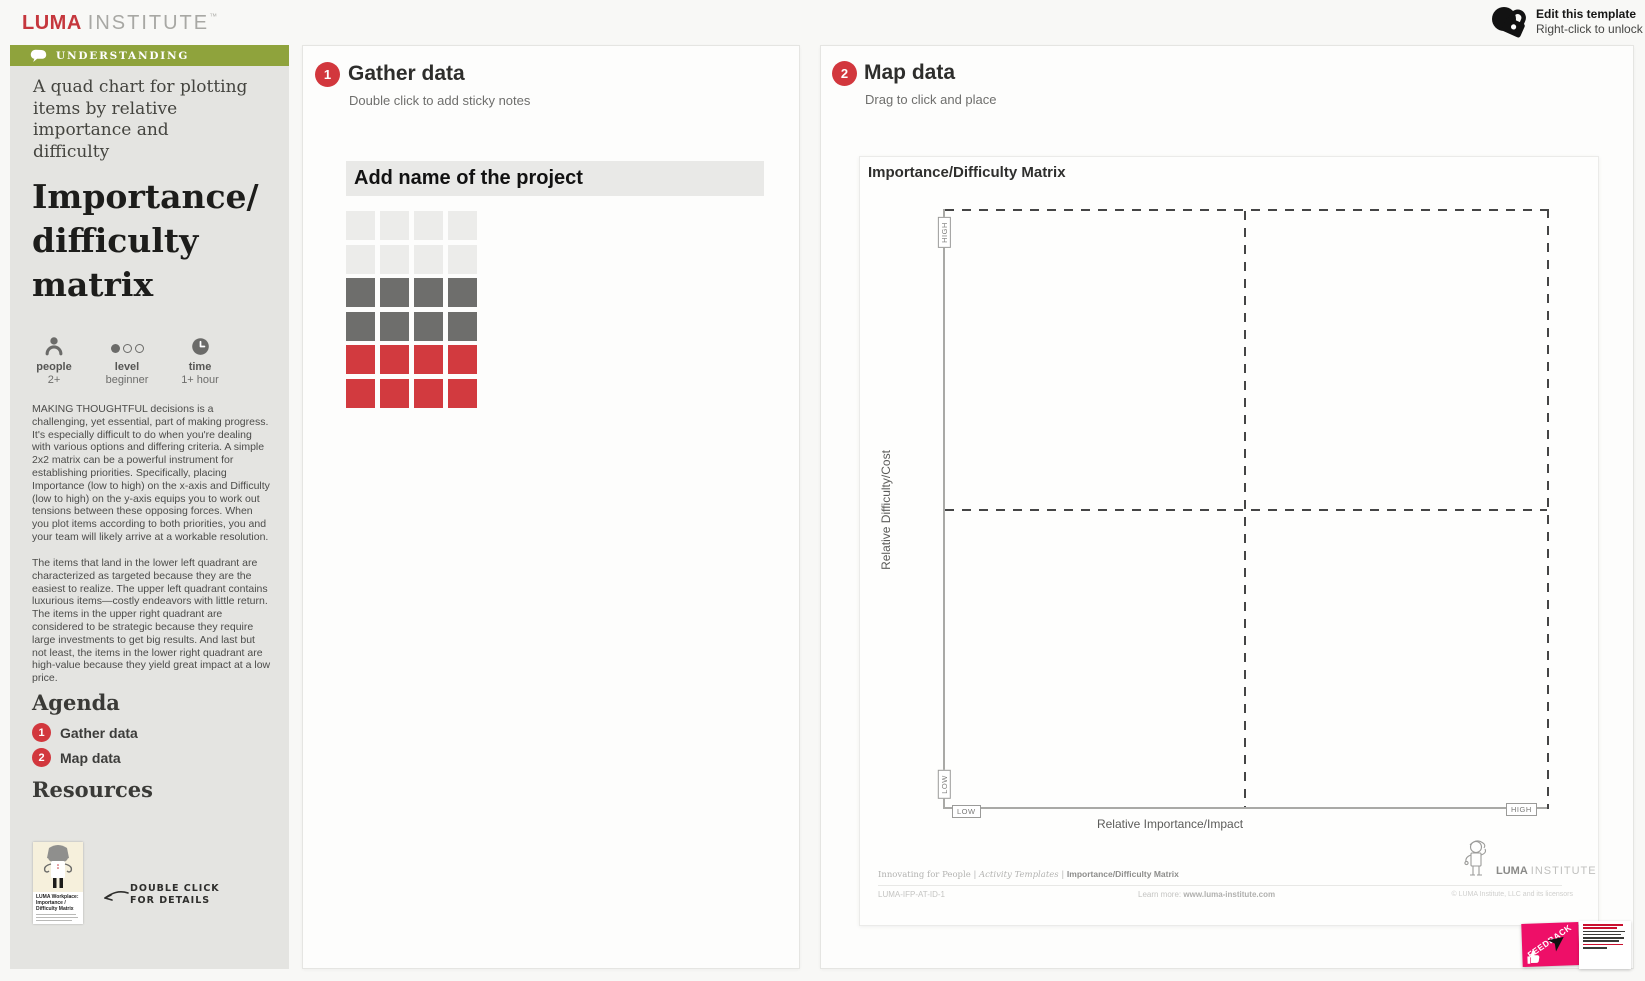  Describe the element at coordinates (910, 72) in the screenshot. I see `map-data-title: Map data` at that location.